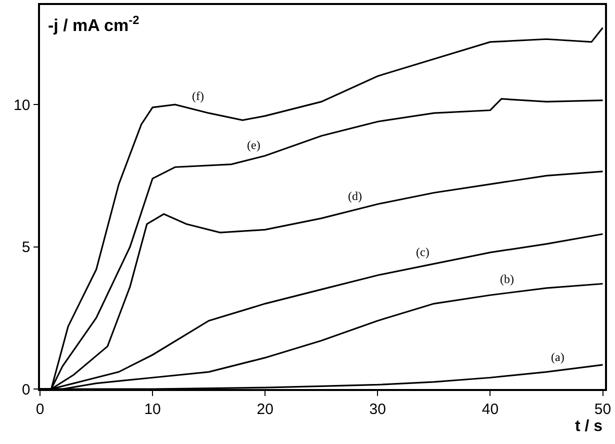 This screenshot has width=615, height=444. Describe the element at coordinates (152, 409) in the screenshot. I see `x-tick-label: 10` at that location.